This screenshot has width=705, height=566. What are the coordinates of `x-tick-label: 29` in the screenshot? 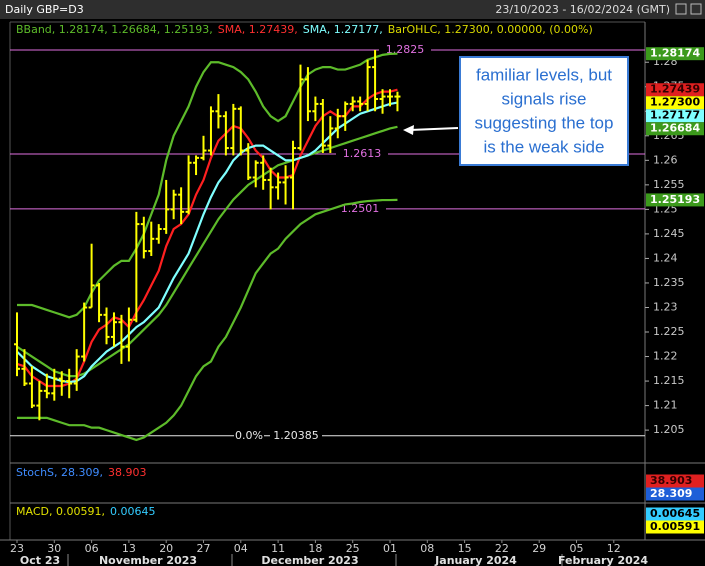 It's located at (539, 548).